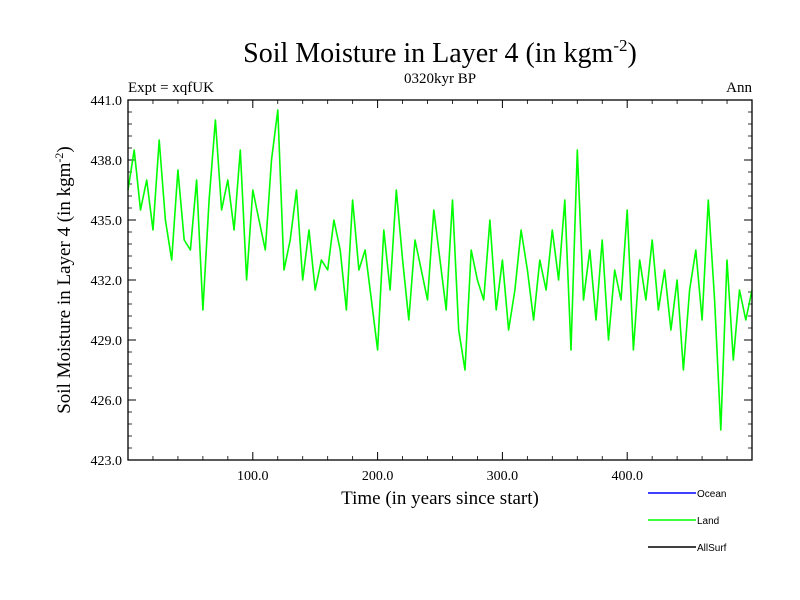 The width and height of the screenshot is (800, 600). I want to click on legend: Ocean Land AllSurf, so click(687, 521).